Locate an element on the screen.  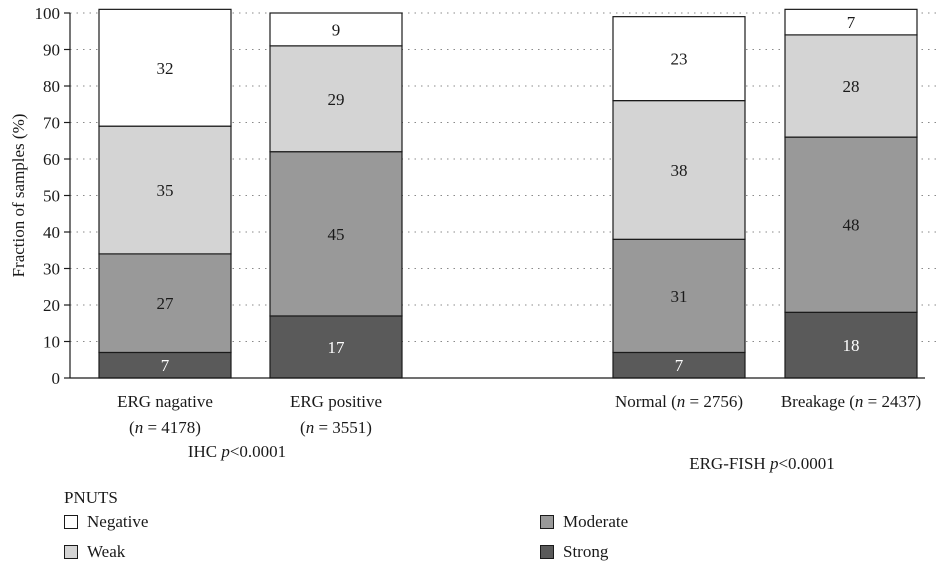
category-label: Breakage (n = 2437) is located at coordinates (851, 401).